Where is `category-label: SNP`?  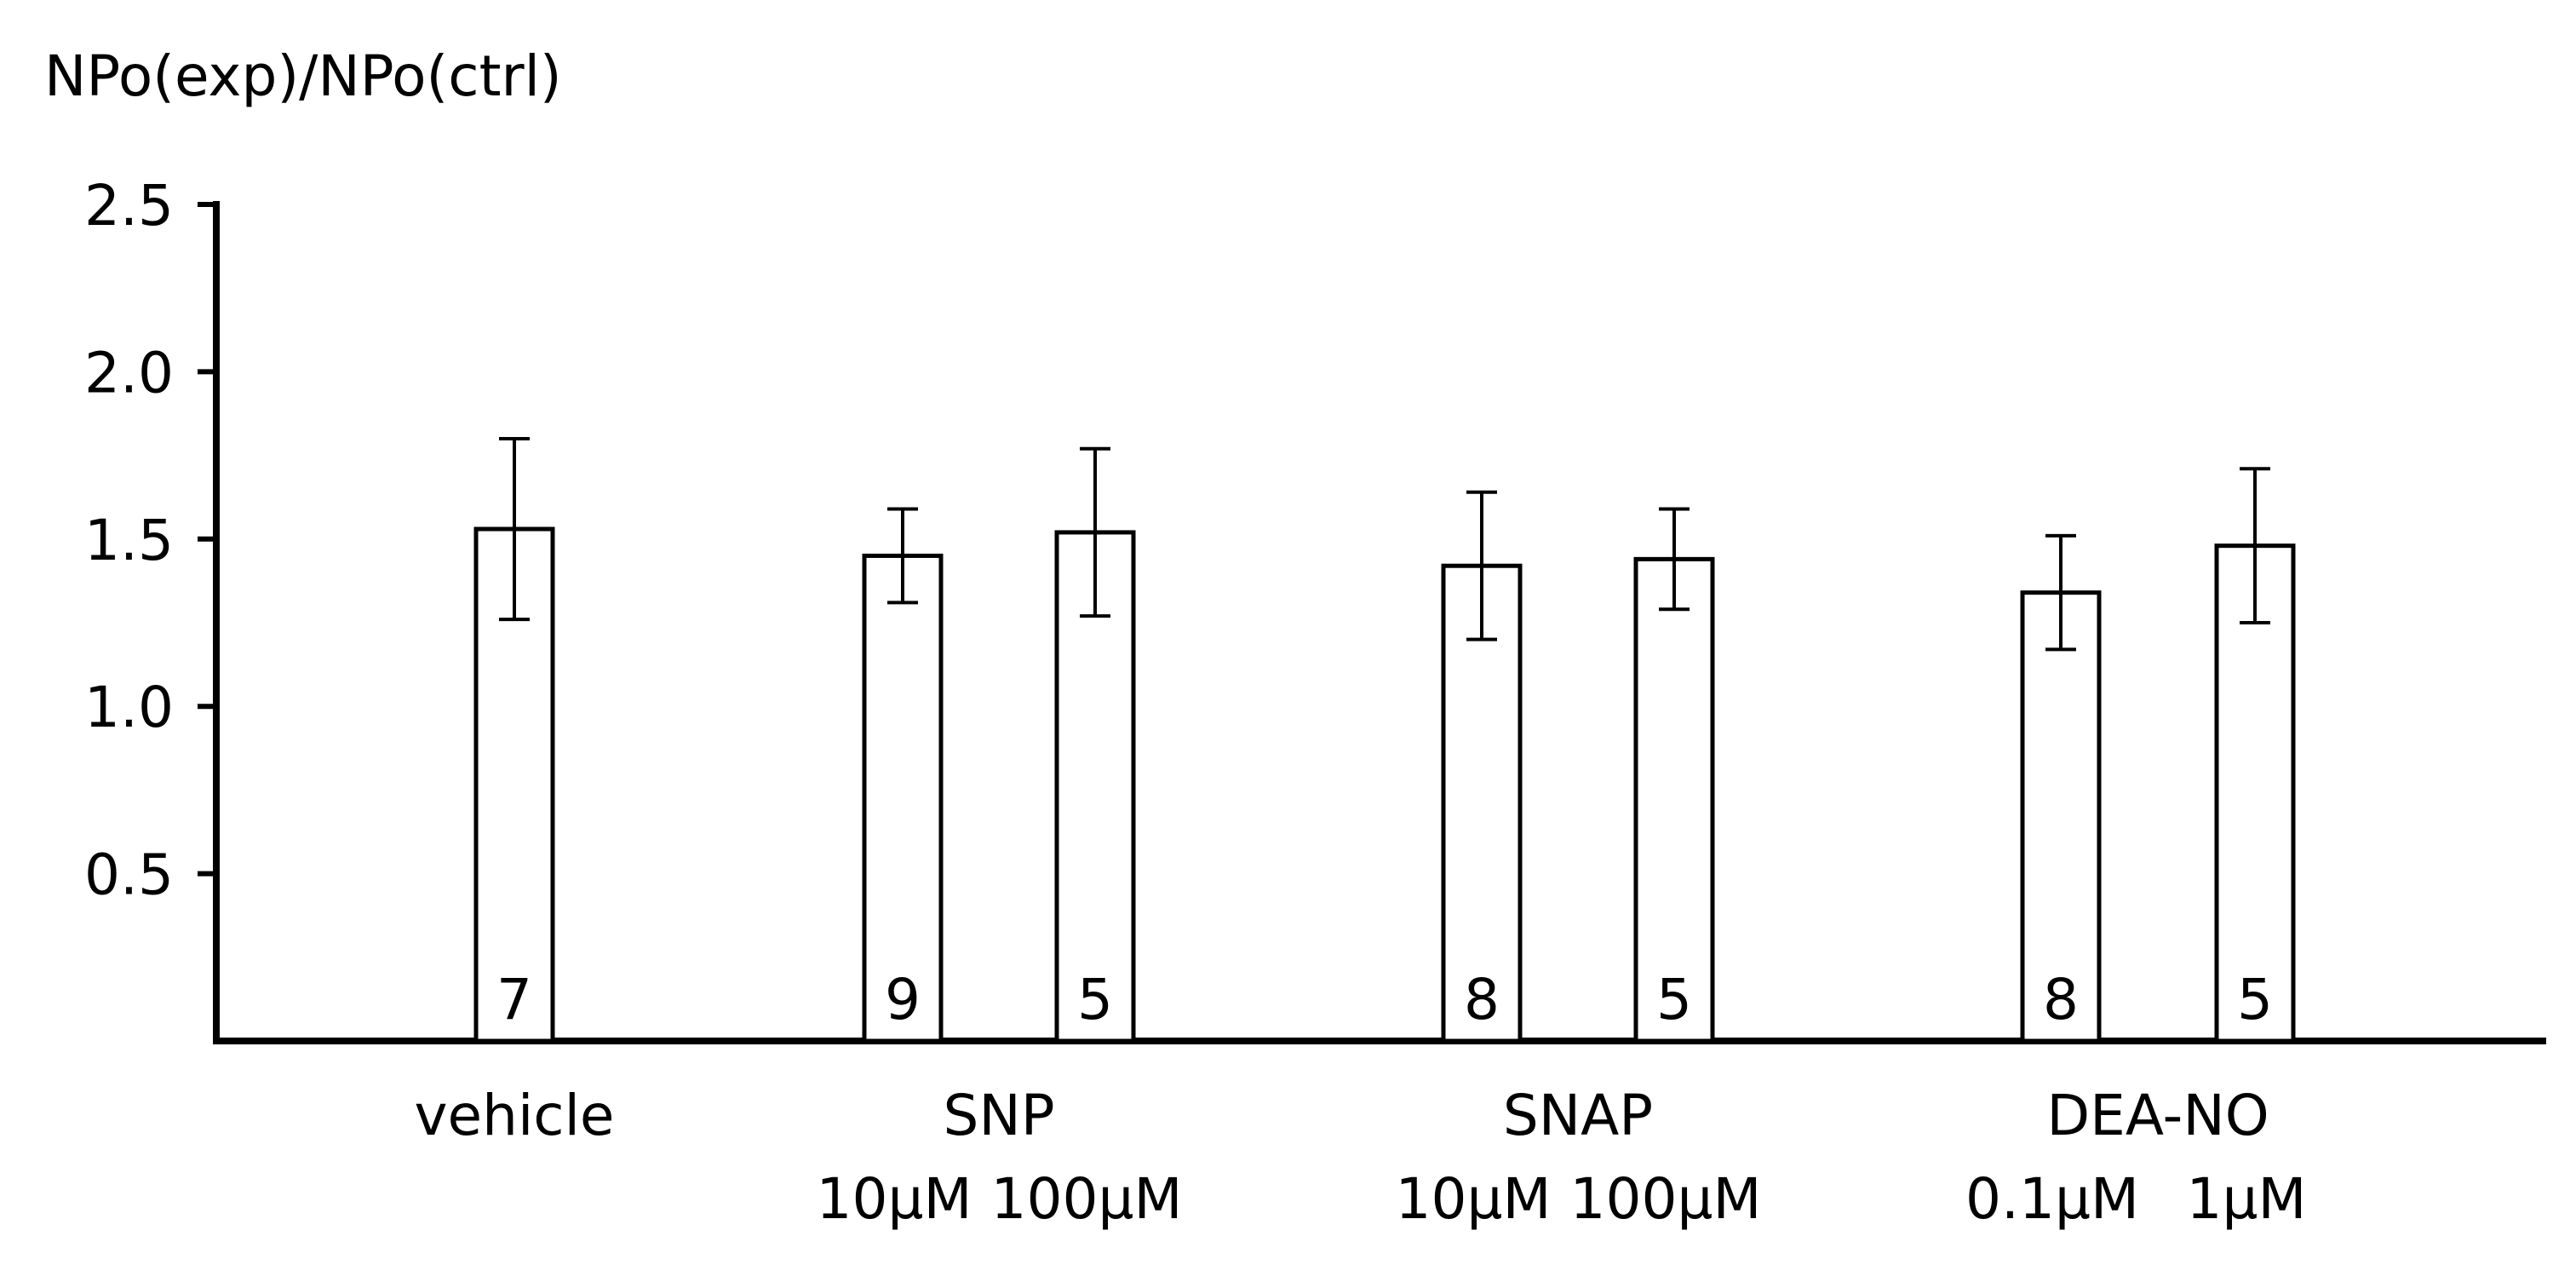 category-label: SNP is located at coordinates (998, 1116).